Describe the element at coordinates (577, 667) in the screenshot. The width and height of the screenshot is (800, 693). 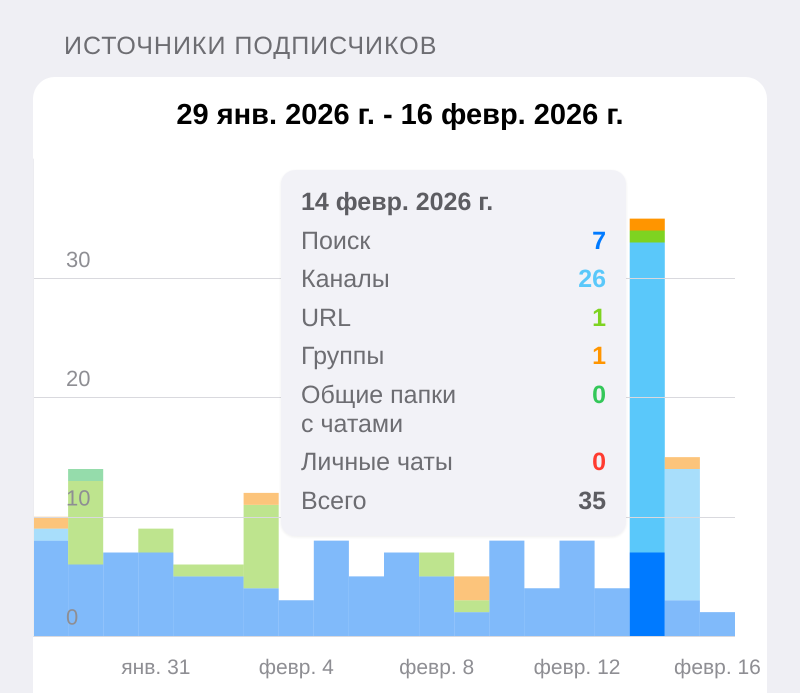
I see `x-tick-label: февр. 12` at that location.